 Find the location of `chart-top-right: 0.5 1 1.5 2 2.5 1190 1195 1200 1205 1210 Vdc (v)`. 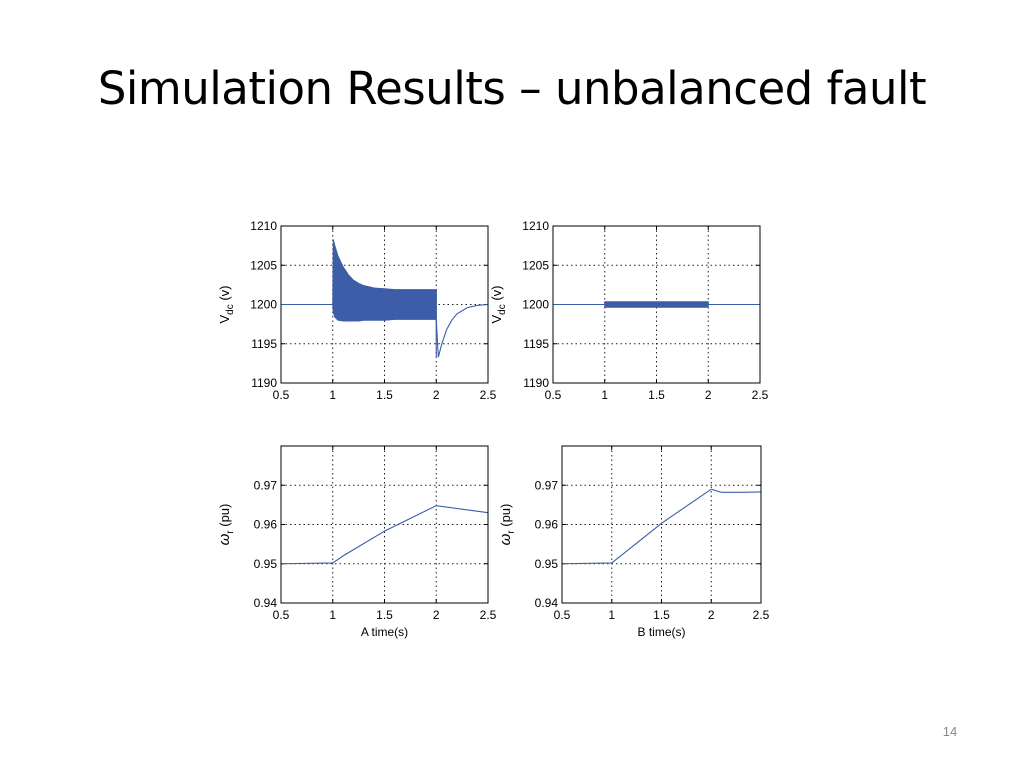

chart-top-right: 0.5 1 1.5 2 2.5 1190 1195 1200 1205 1210 Vdc (v) is located at coordinates (629, 310).